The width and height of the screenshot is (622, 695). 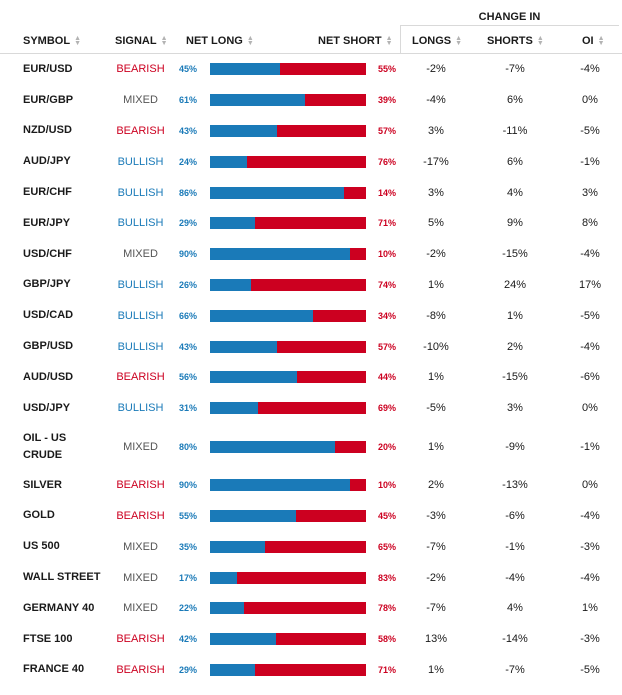 What do you see at coordinates (47, 407) in the screenshot?
I see `symbol-cell: USD/JPY` at bounding box center [47, 407].